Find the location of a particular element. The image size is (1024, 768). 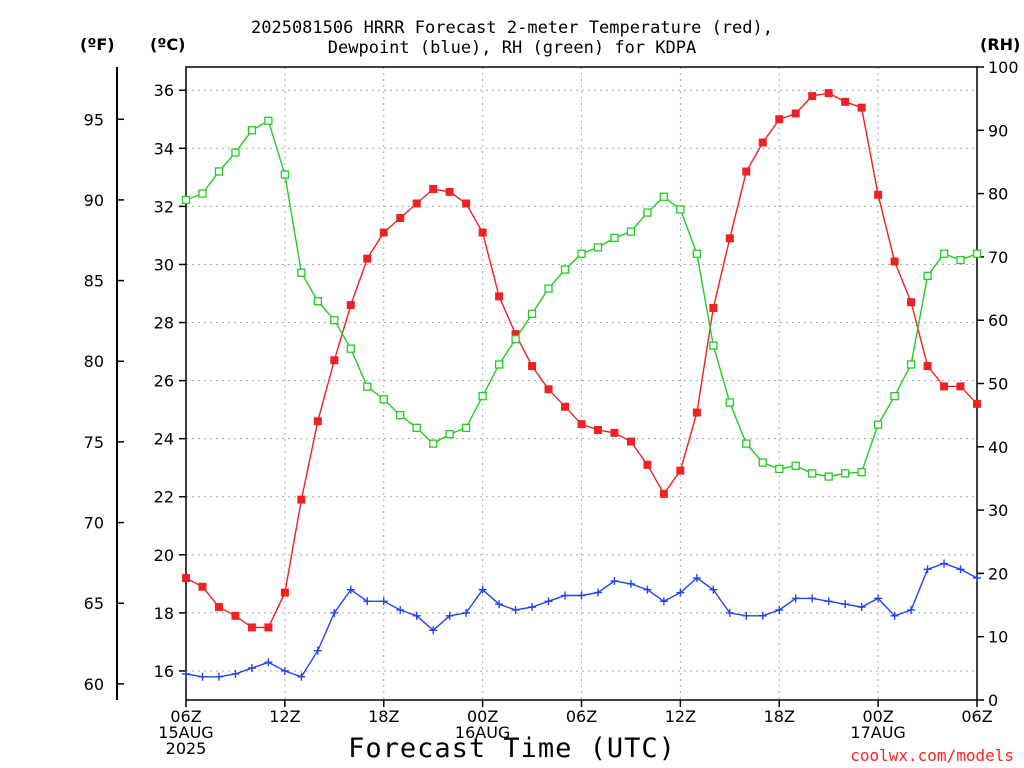

celsius-tick-label: 24 is located at coordinates (164, 439).